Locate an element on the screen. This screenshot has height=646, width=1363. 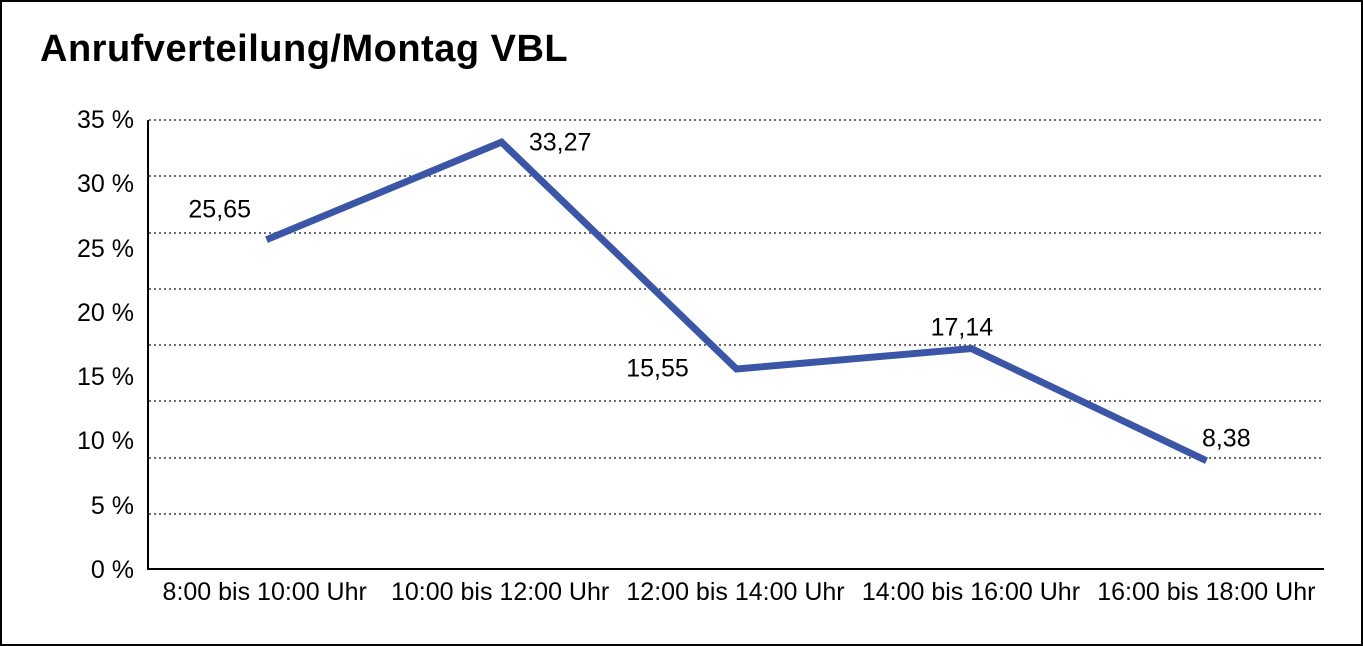
y-axis-tick-label: 25 % is located at coordinates (105, 248).